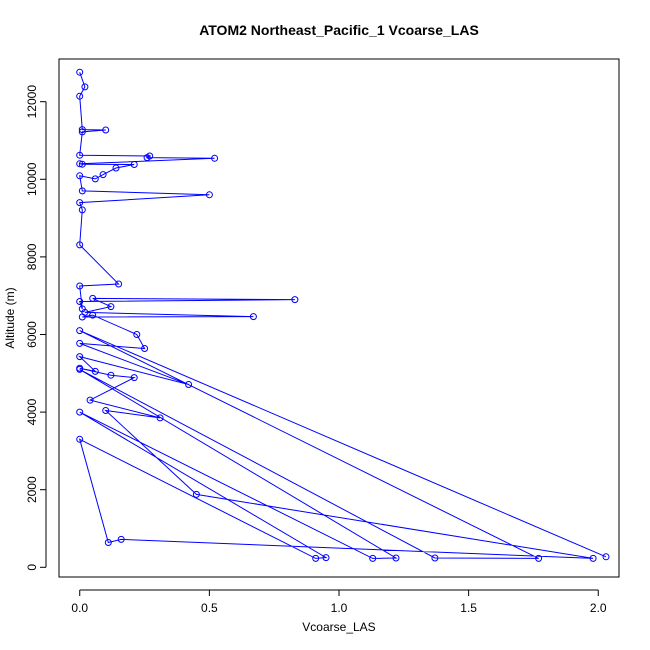  What do you see at coordinates (32, 489) in the screenshot?
I see `y-tick-label: 2000` at bounding box center [32, 489].